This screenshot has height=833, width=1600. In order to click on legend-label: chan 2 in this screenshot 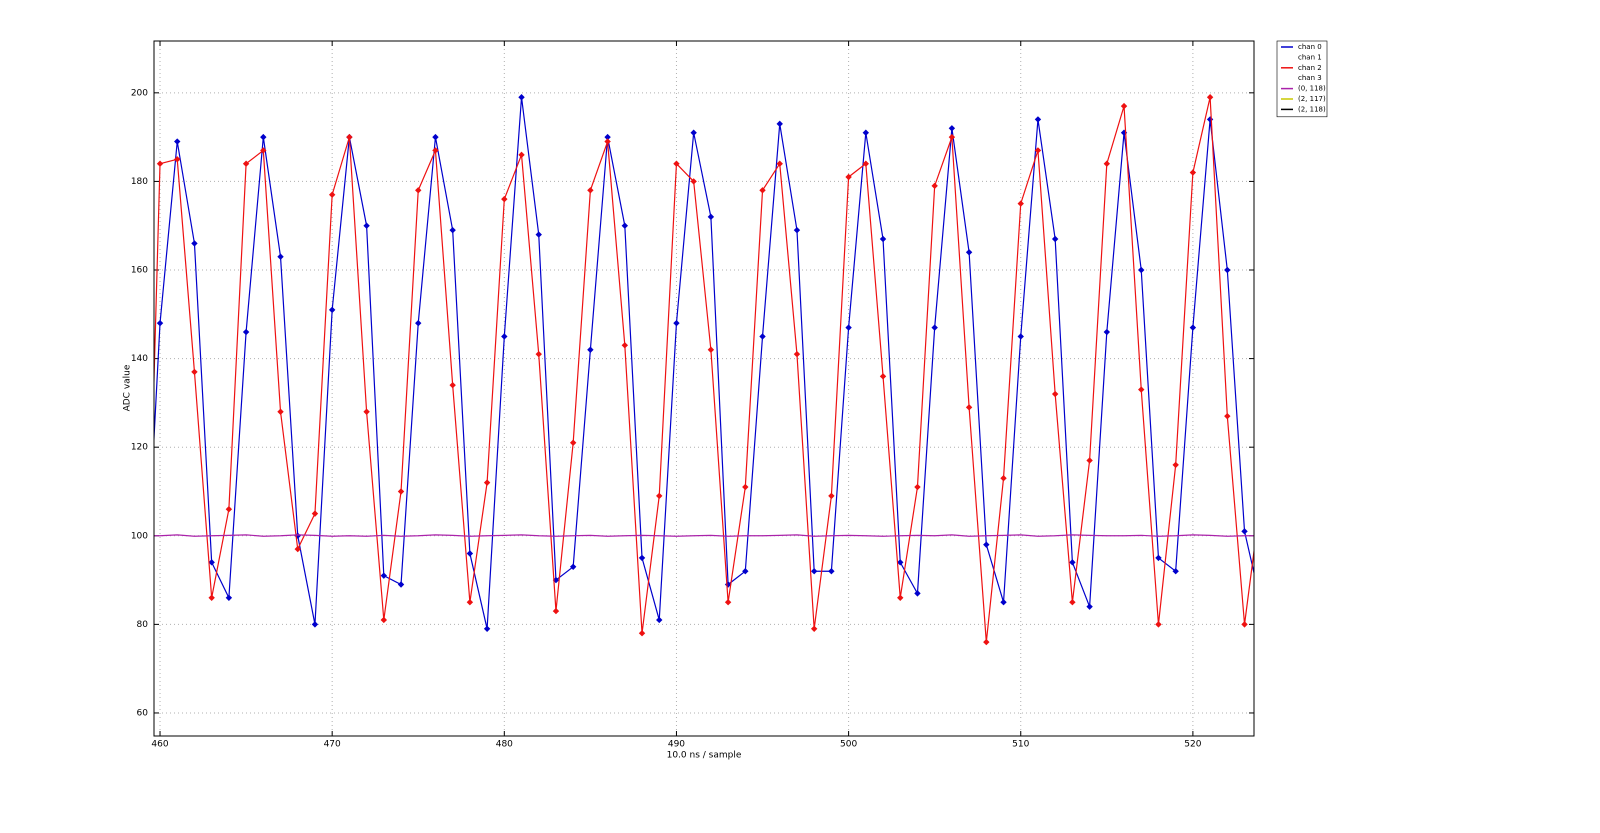, I will do `click(1310, 68)`.